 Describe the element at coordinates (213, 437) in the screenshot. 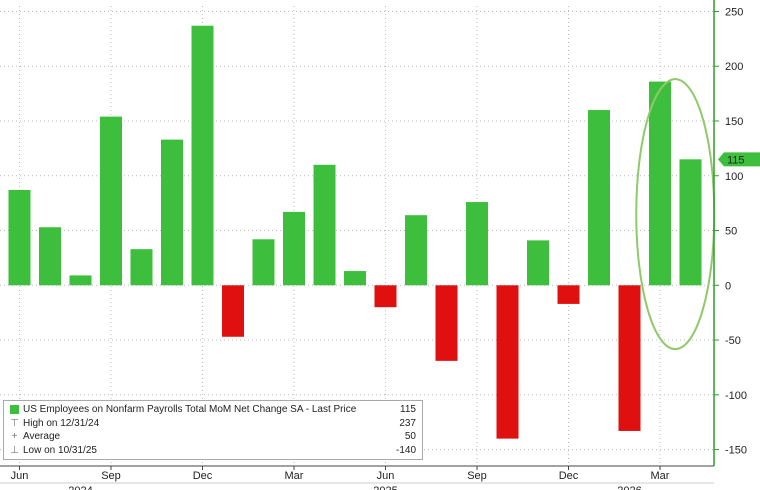

I see `legend-row-average: + Average 50` at that location.